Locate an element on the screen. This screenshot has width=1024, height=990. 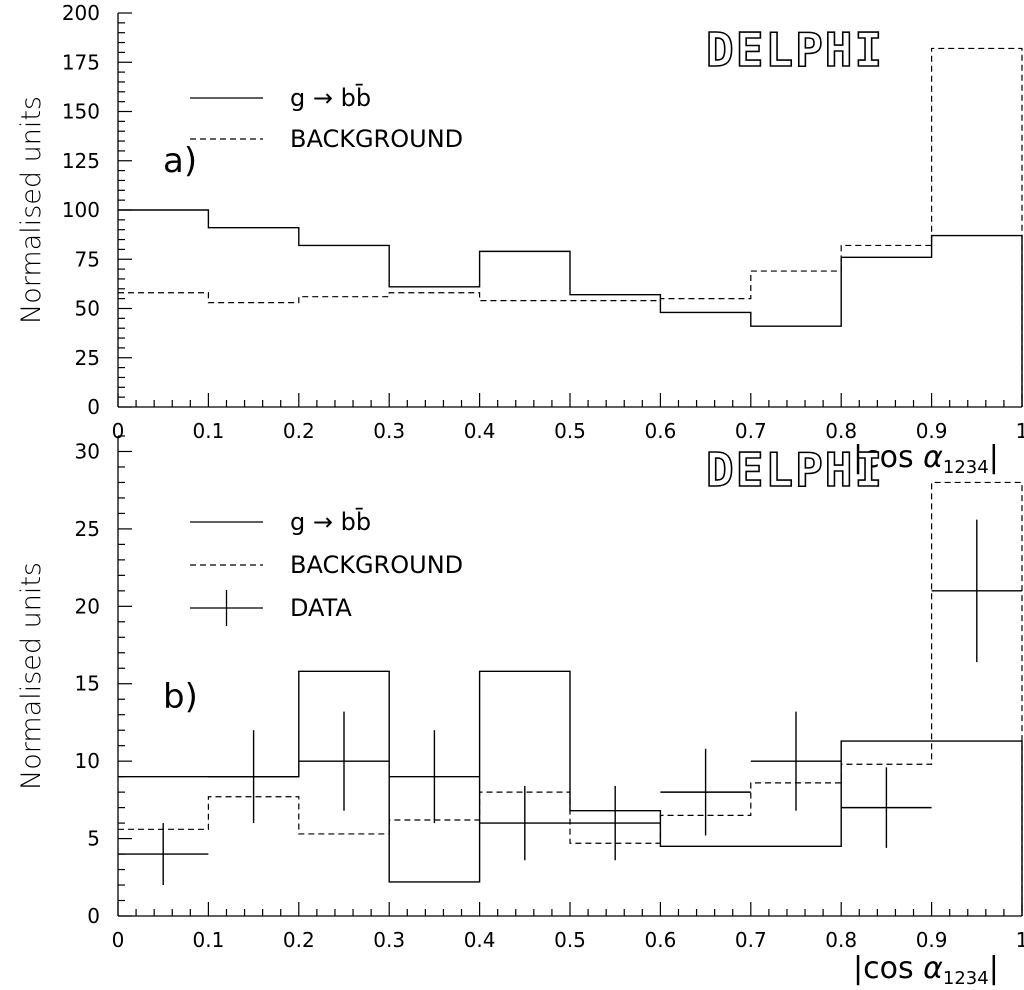
y-tick-label: 10 is located at coordinates (87, 761).